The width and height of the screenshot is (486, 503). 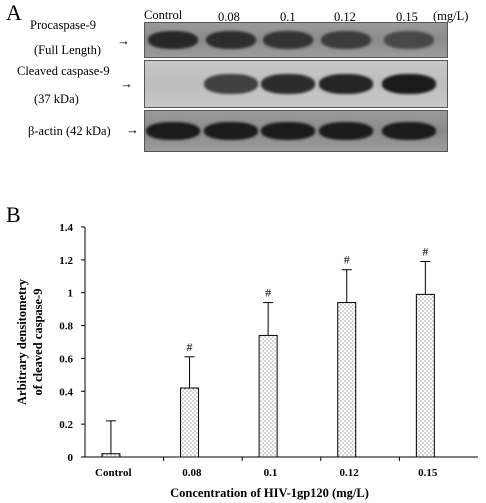 I want to click on y-axis-label: Arbitrary densitometry, so click(x=22, y=341).